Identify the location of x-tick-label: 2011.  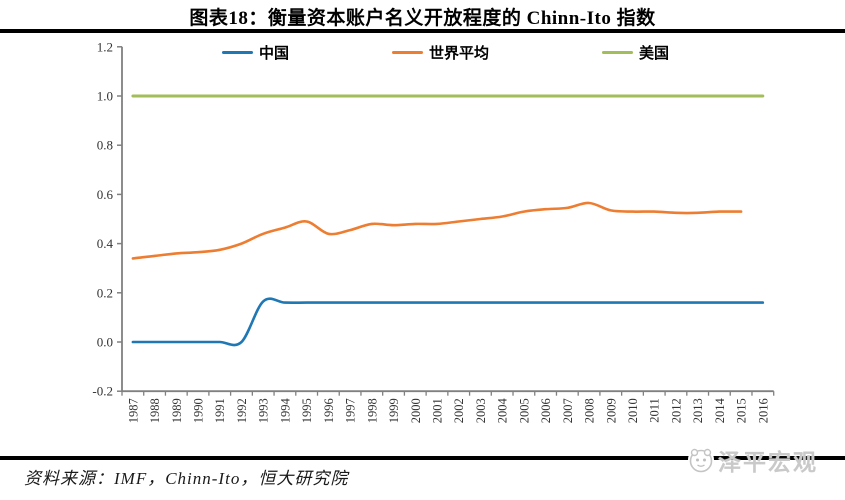
(655, 410).